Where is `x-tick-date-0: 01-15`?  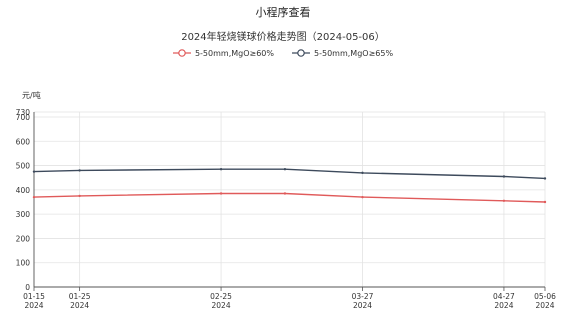 x-tick-date-0: 01-15 is located at coordinates (34, 296).